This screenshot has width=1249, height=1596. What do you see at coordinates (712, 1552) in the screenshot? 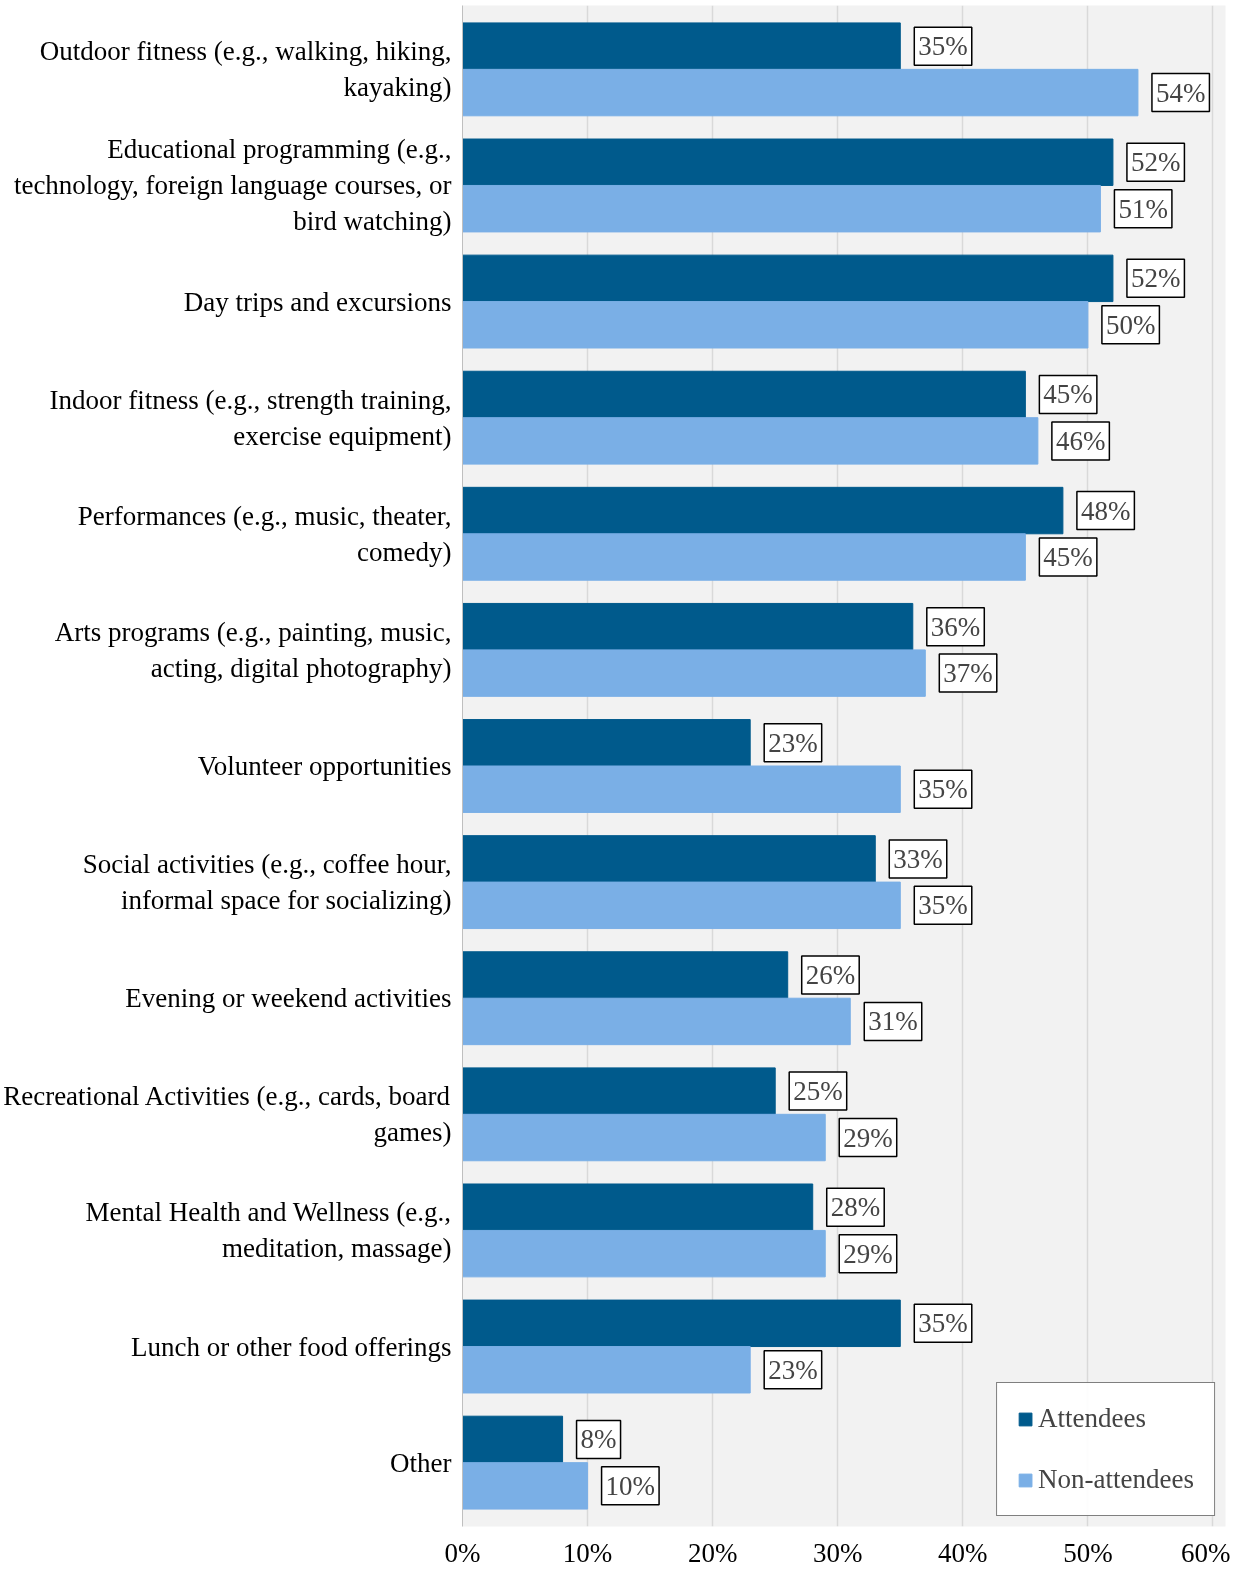
I see `x-tick-label: 20%` at bounding box center [712, 1552].